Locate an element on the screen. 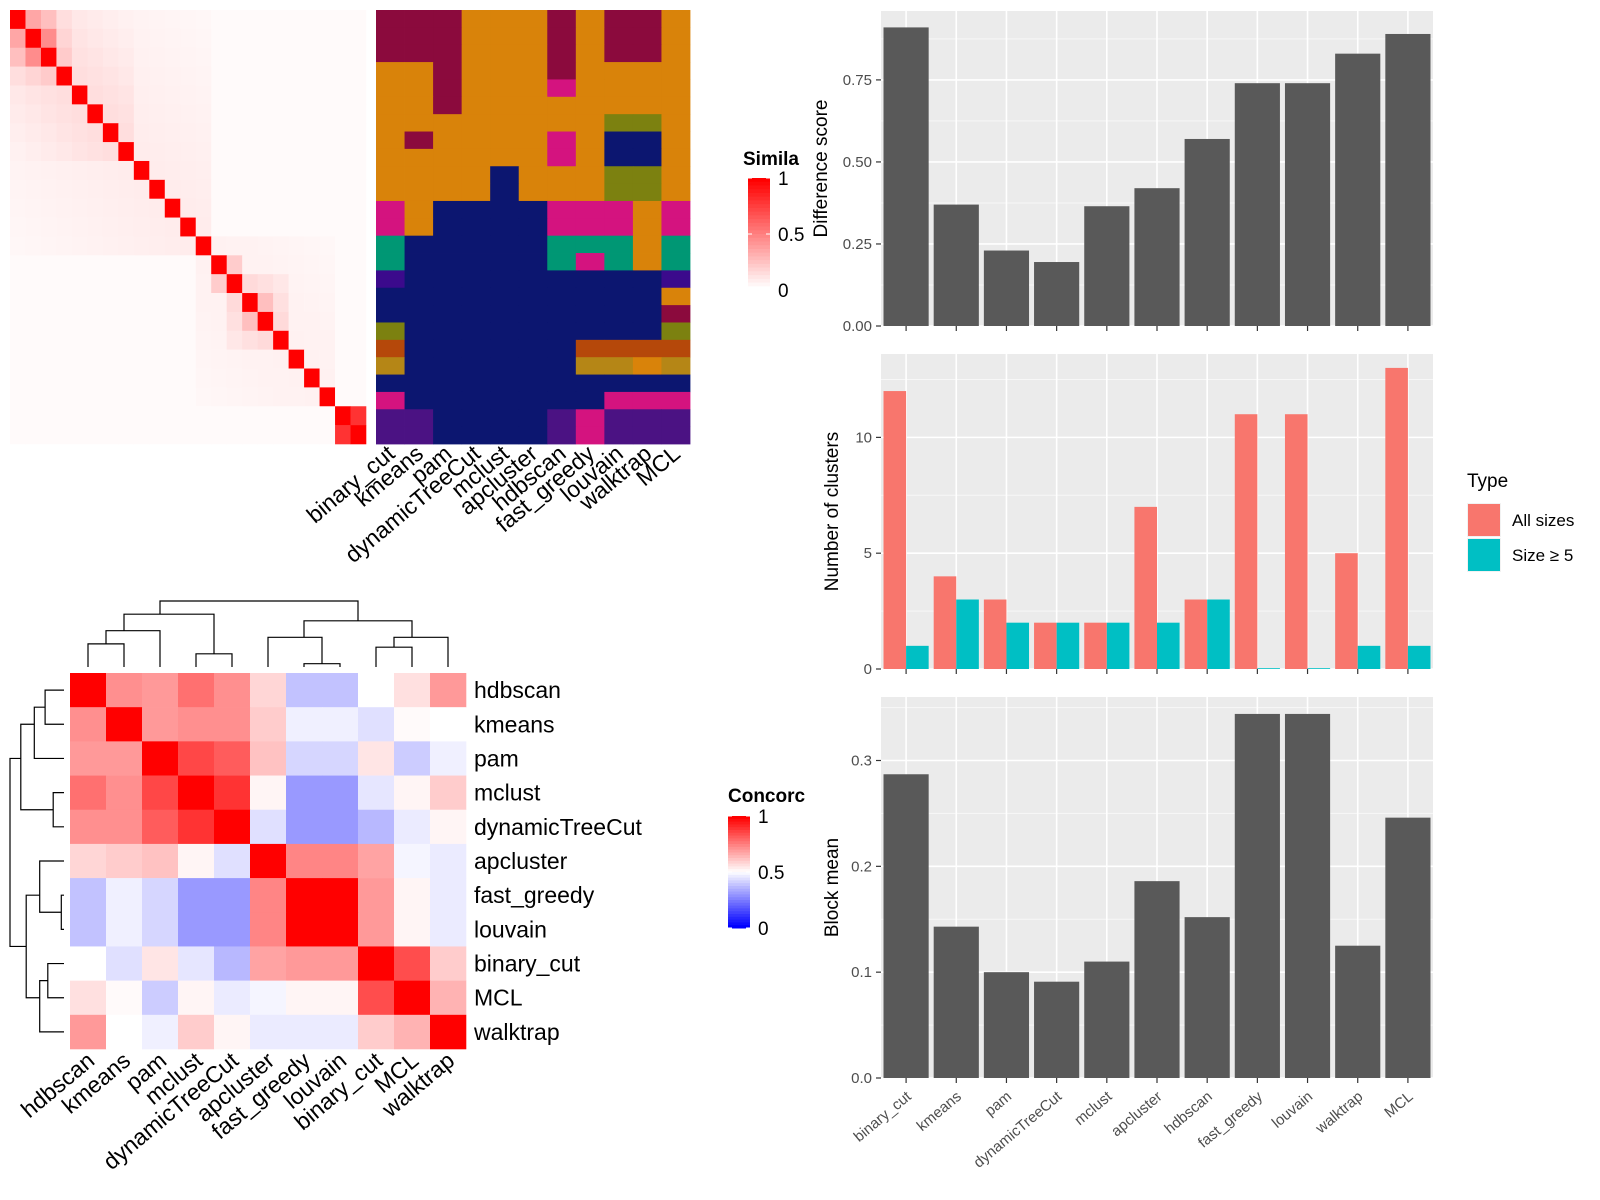 The width and height of the screenshot is (1600, 1200). x-tick-label: binary_cut is located at coordinates (883, 1117).